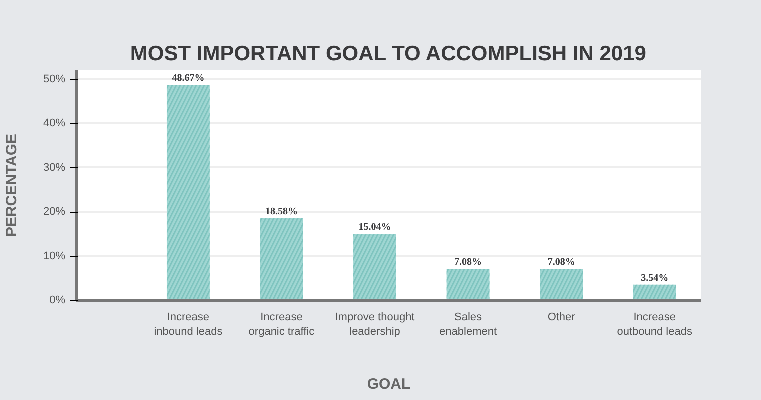 This screenshot has width=761, height=400. I want to click on x-tick-label: Improve thought leadership, so click(375, 325).